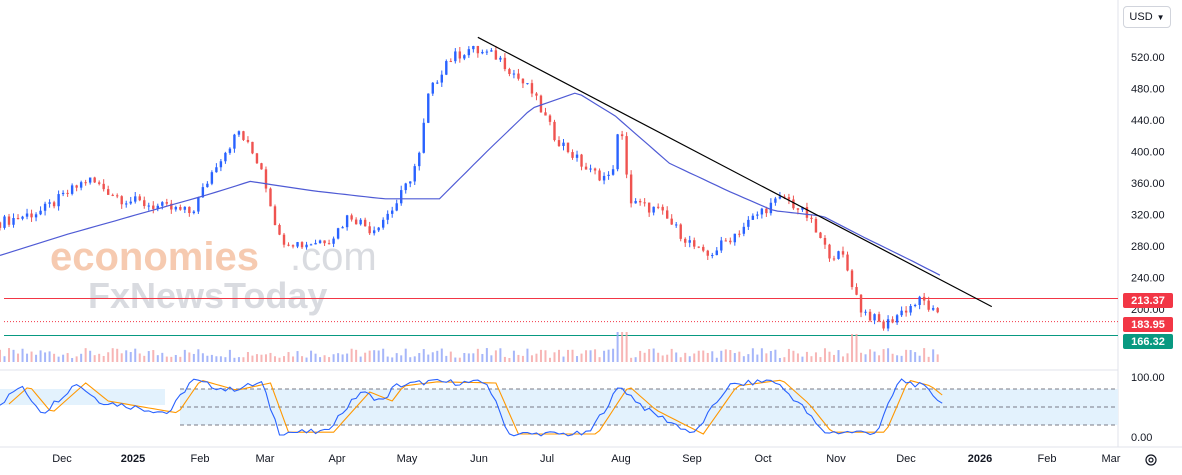 This screenshot has width=1182, height=475. I want to click on price-tick-label: 240.00, so click(1148, 279).